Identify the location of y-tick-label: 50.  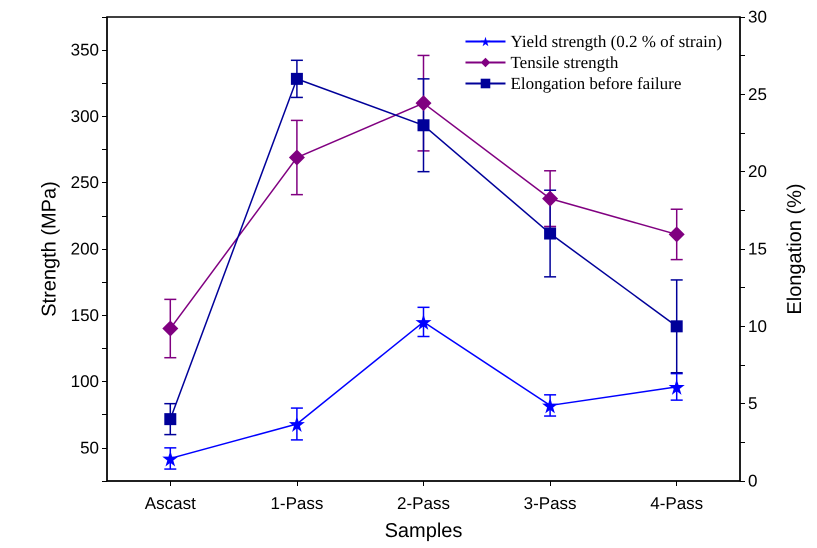
(89, 448).